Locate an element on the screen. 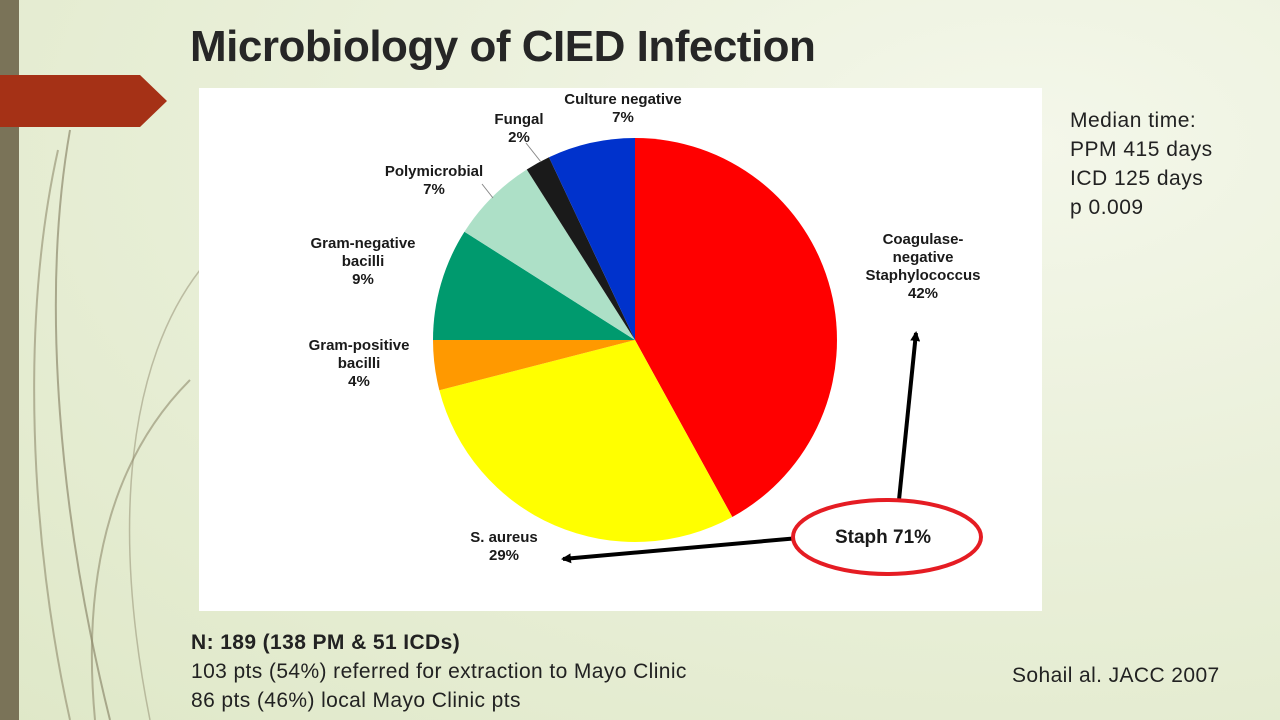  staph-highlight-ellipse is located at coordinates (887, 537).